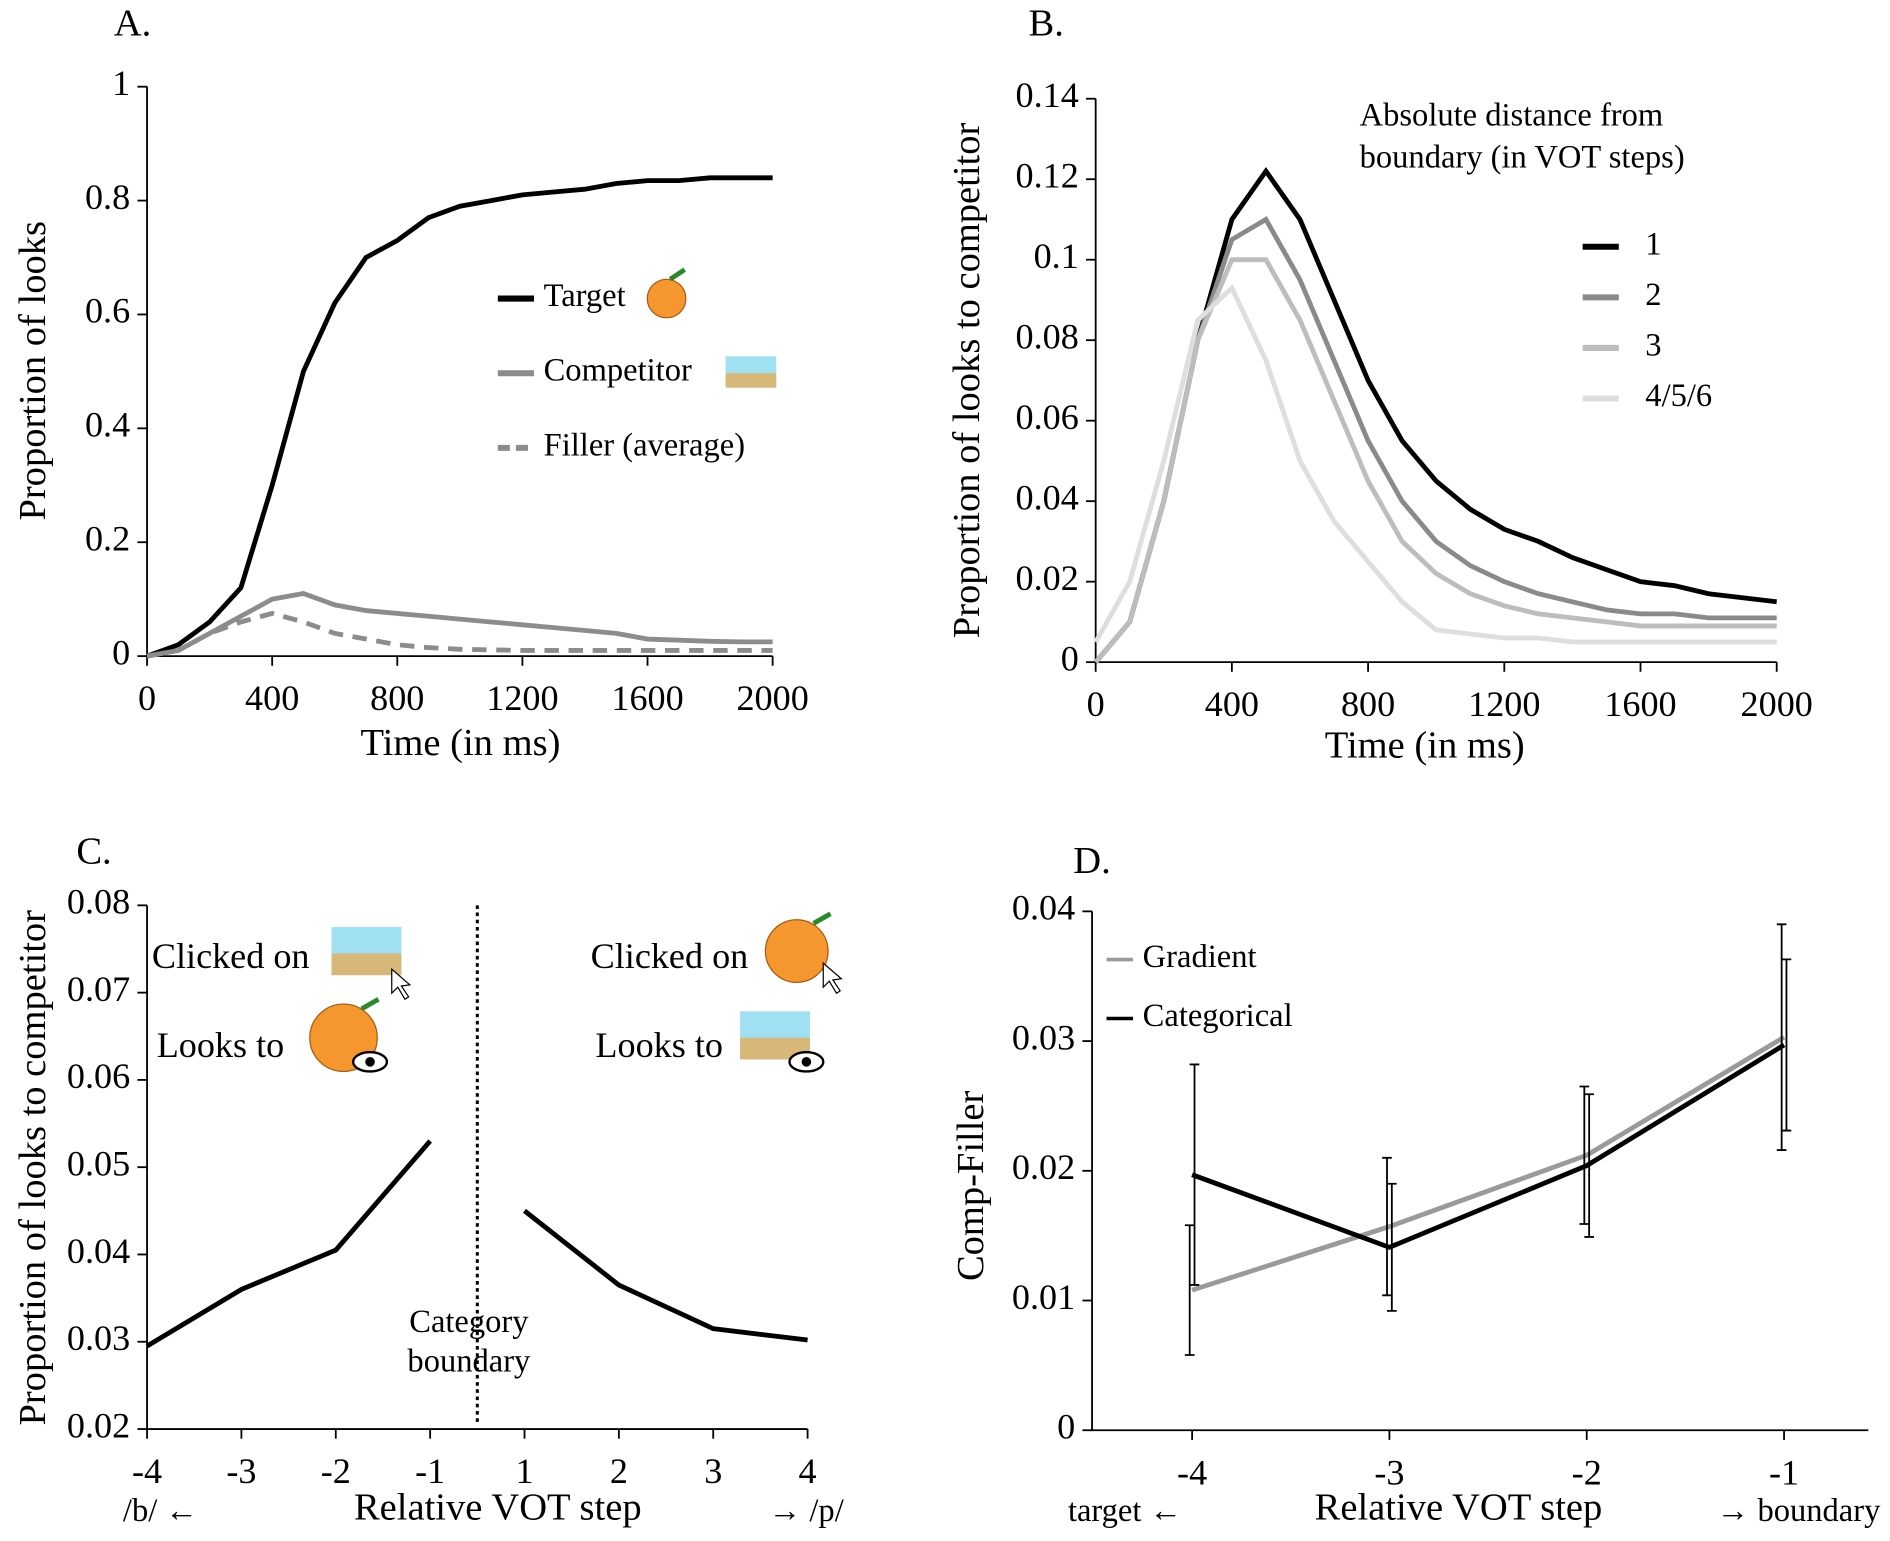 This screenshot has height=1541, width=1890. What do you see at coordinates (107, 311) in the screenshot?
I see `y-tick-label: 0.6` at bounding box center [107, 311].